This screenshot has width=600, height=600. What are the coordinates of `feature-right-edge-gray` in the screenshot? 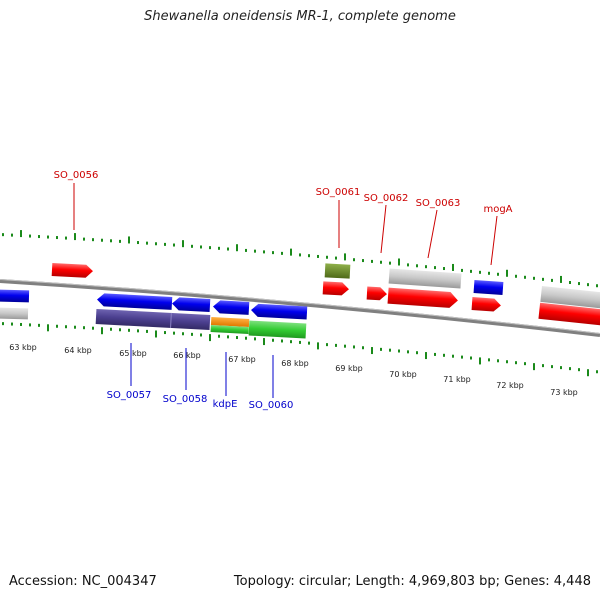 It's located at (570, 298).